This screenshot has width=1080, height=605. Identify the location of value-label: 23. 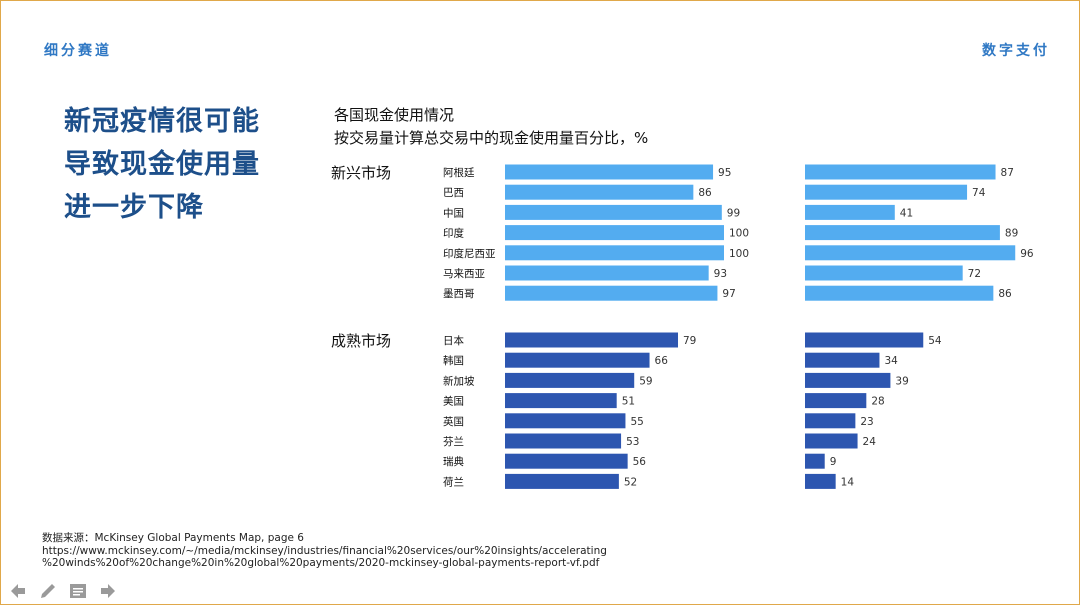
(866, 422).